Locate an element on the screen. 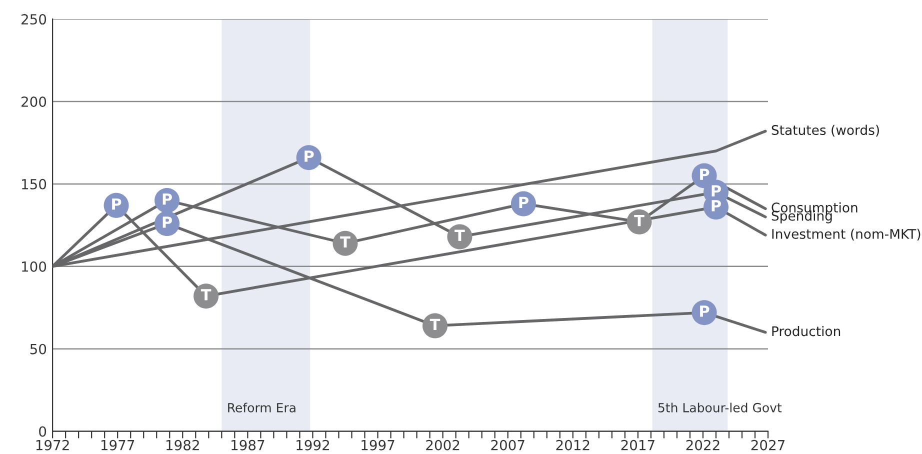 The height and width of the screenshot is (454, 922). x-tick-label: 1977 is located at coordinates (117, 445).